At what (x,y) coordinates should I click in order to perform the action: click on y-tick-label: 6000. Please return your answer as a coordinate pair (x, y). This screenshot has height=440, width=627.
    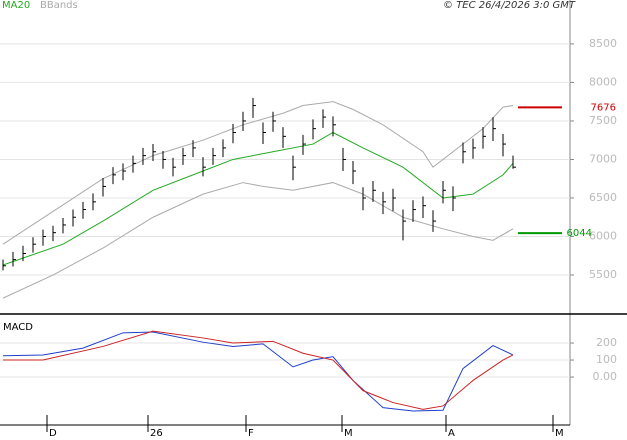
    Looking at the image, I should click on (603, 236).